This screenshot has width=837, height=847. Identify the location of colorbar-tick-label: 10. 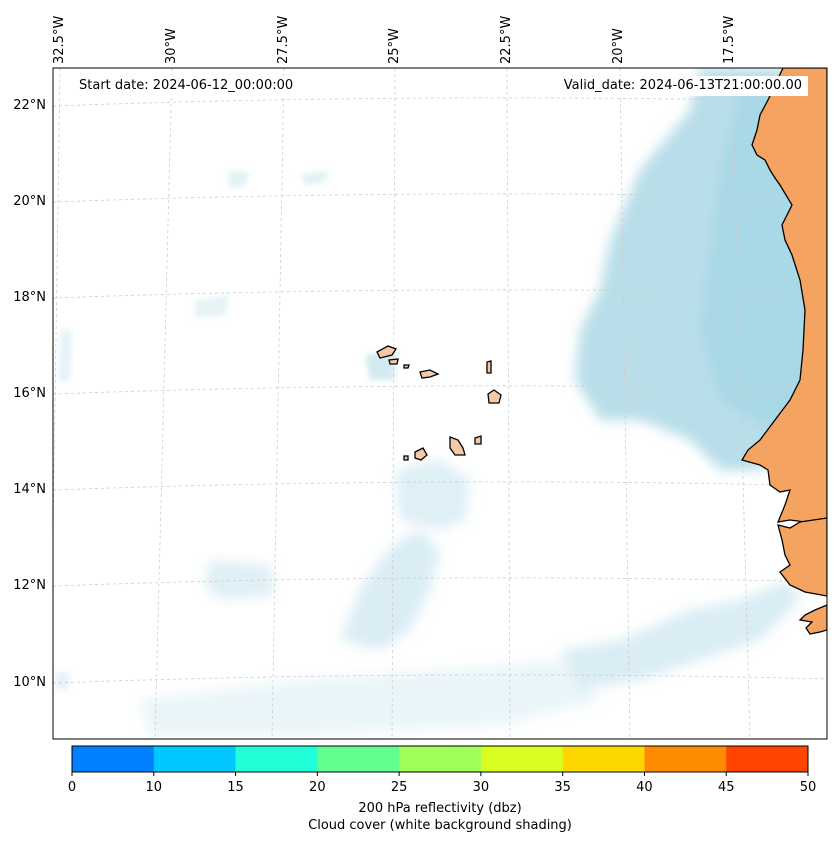
(154, 787).